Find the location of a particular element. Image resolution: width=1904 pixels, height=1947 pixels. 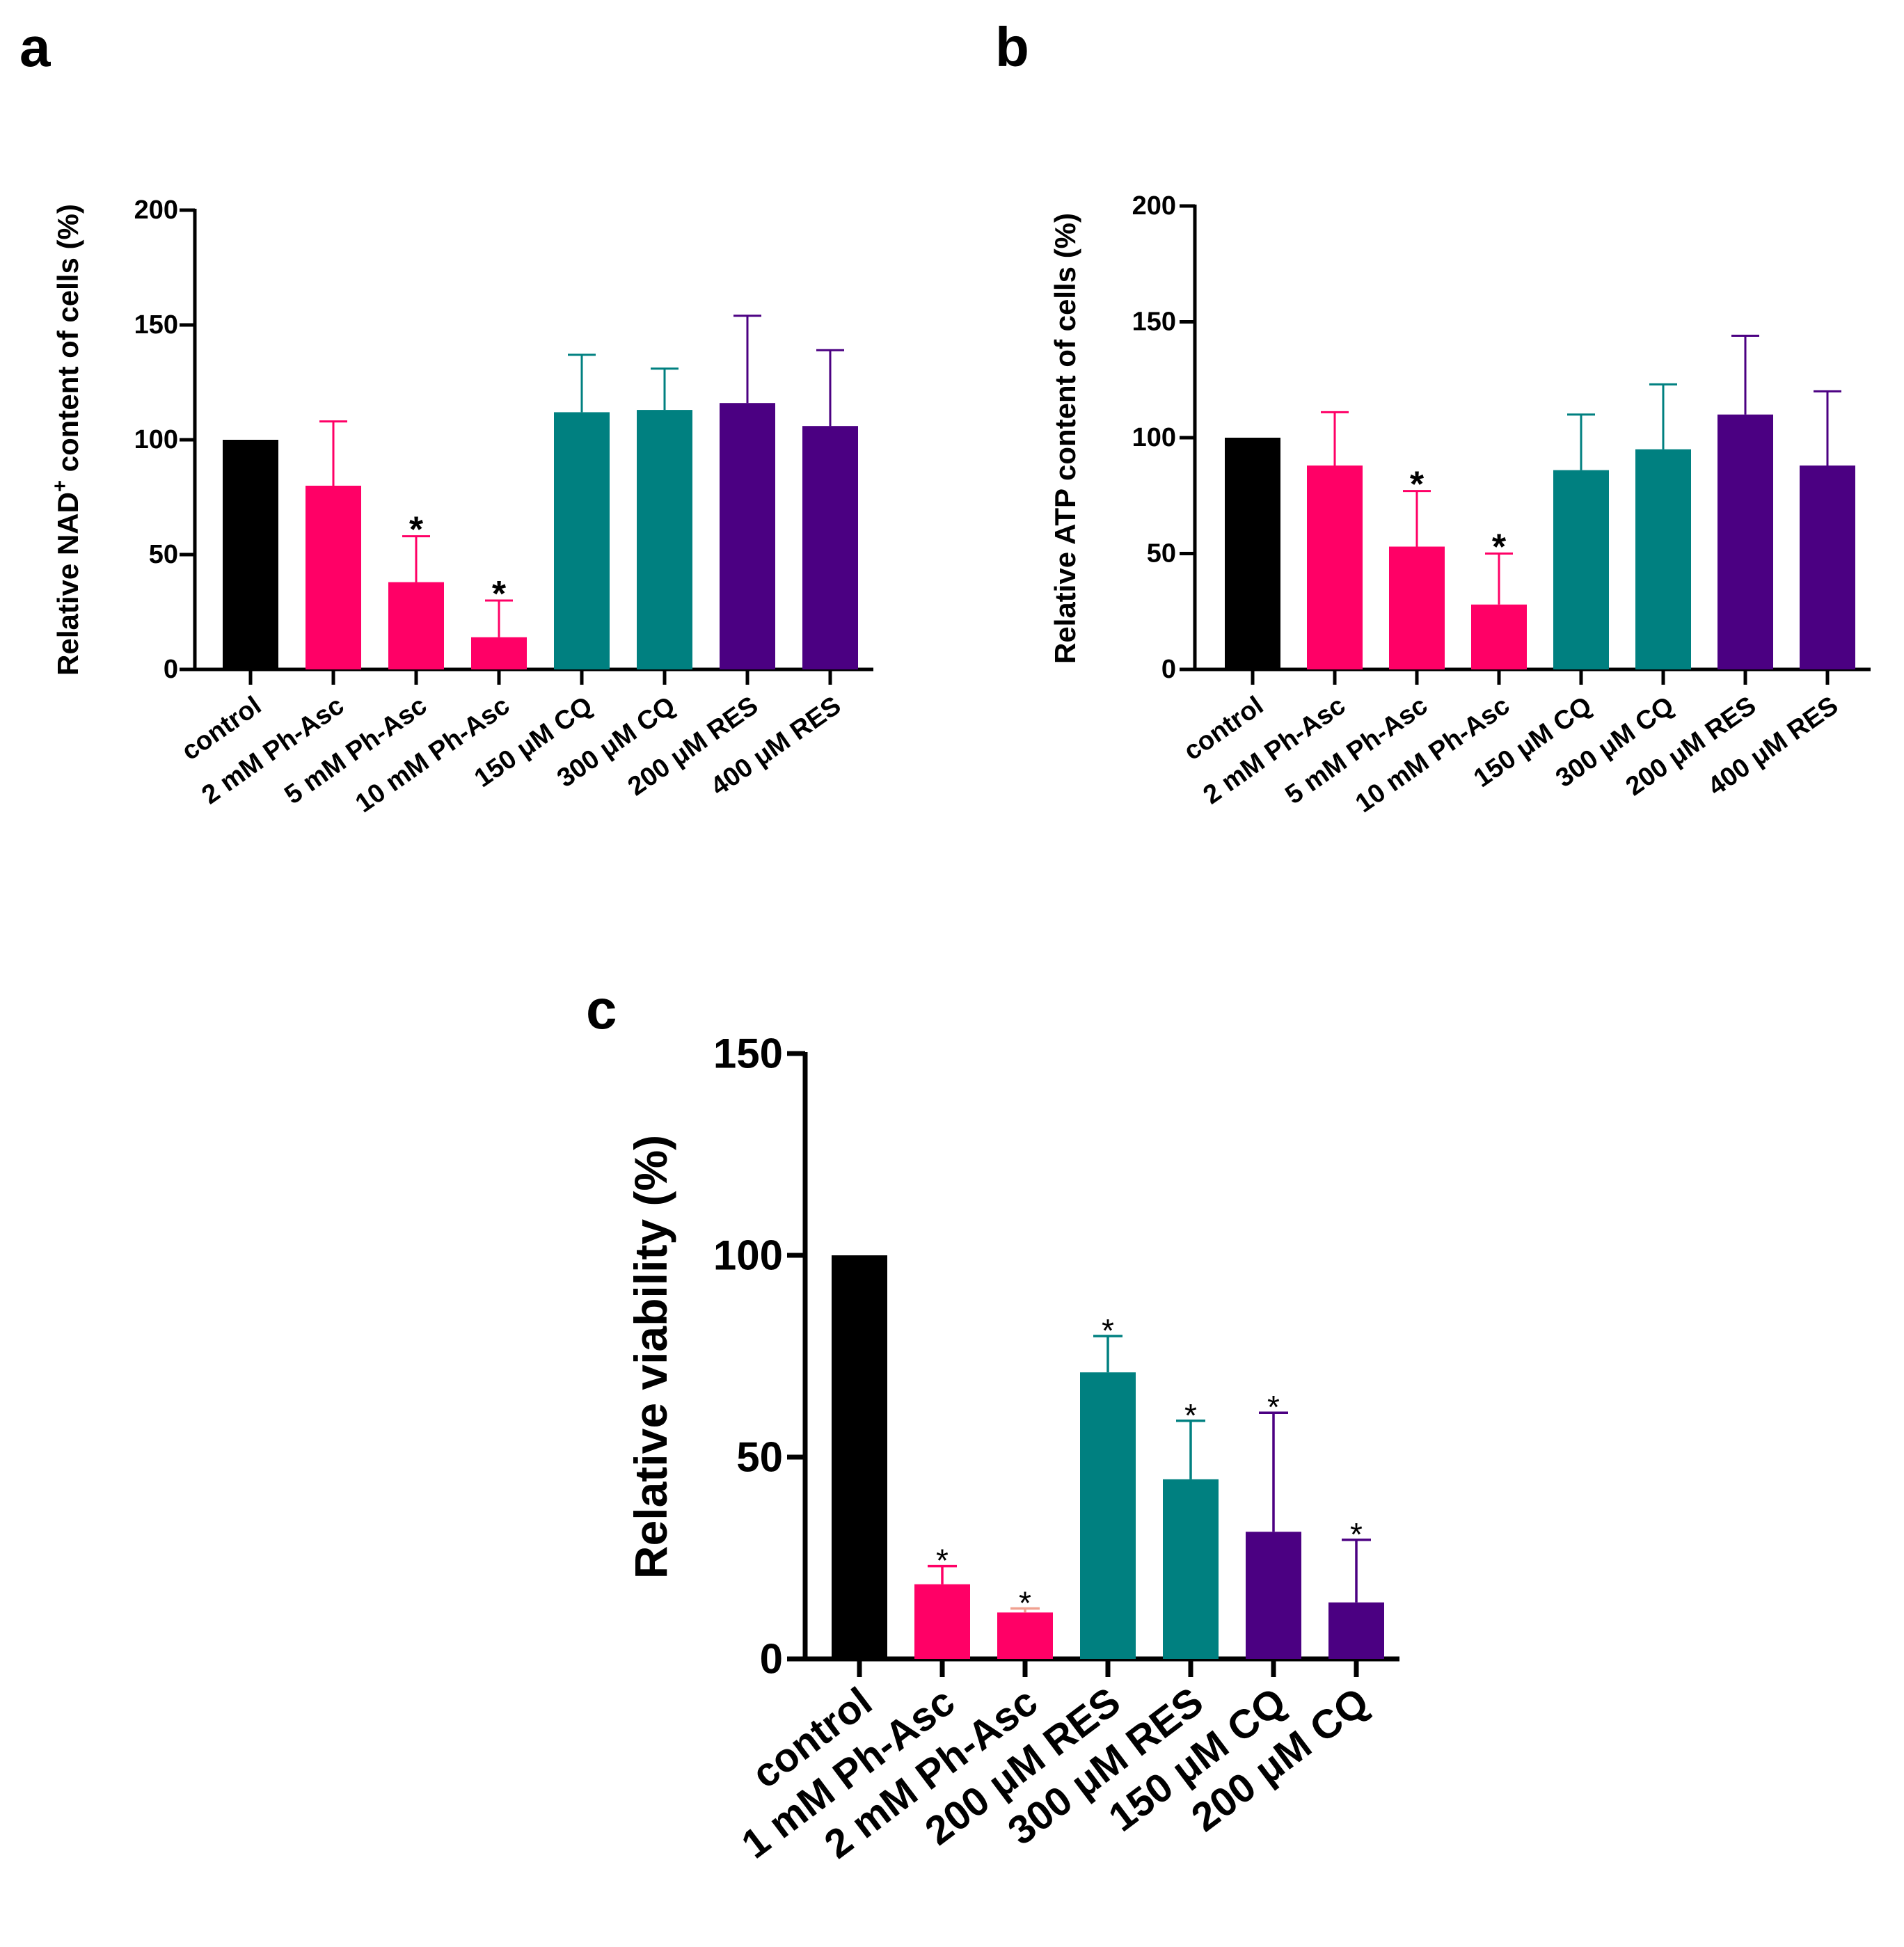

y-axis-label: Relative NAD+ content of cells (%) is located at coordinates (67, 440).